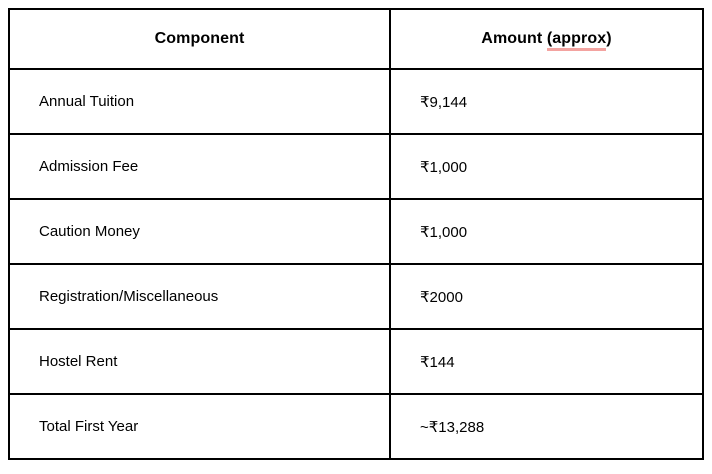 Image resolution: width=712 pixels, height=474 pixels. I want to click on component-cell: Hostel Rent, so click(199, 361).